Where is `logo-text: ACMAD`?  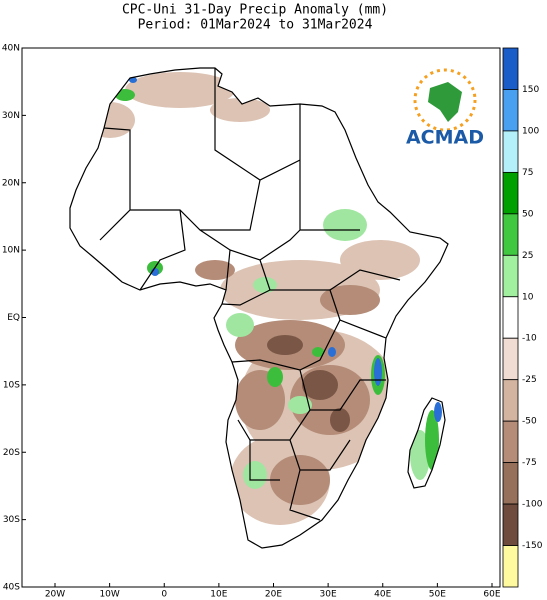 logo-text: ACMAD is located at coordinates (445, 138).